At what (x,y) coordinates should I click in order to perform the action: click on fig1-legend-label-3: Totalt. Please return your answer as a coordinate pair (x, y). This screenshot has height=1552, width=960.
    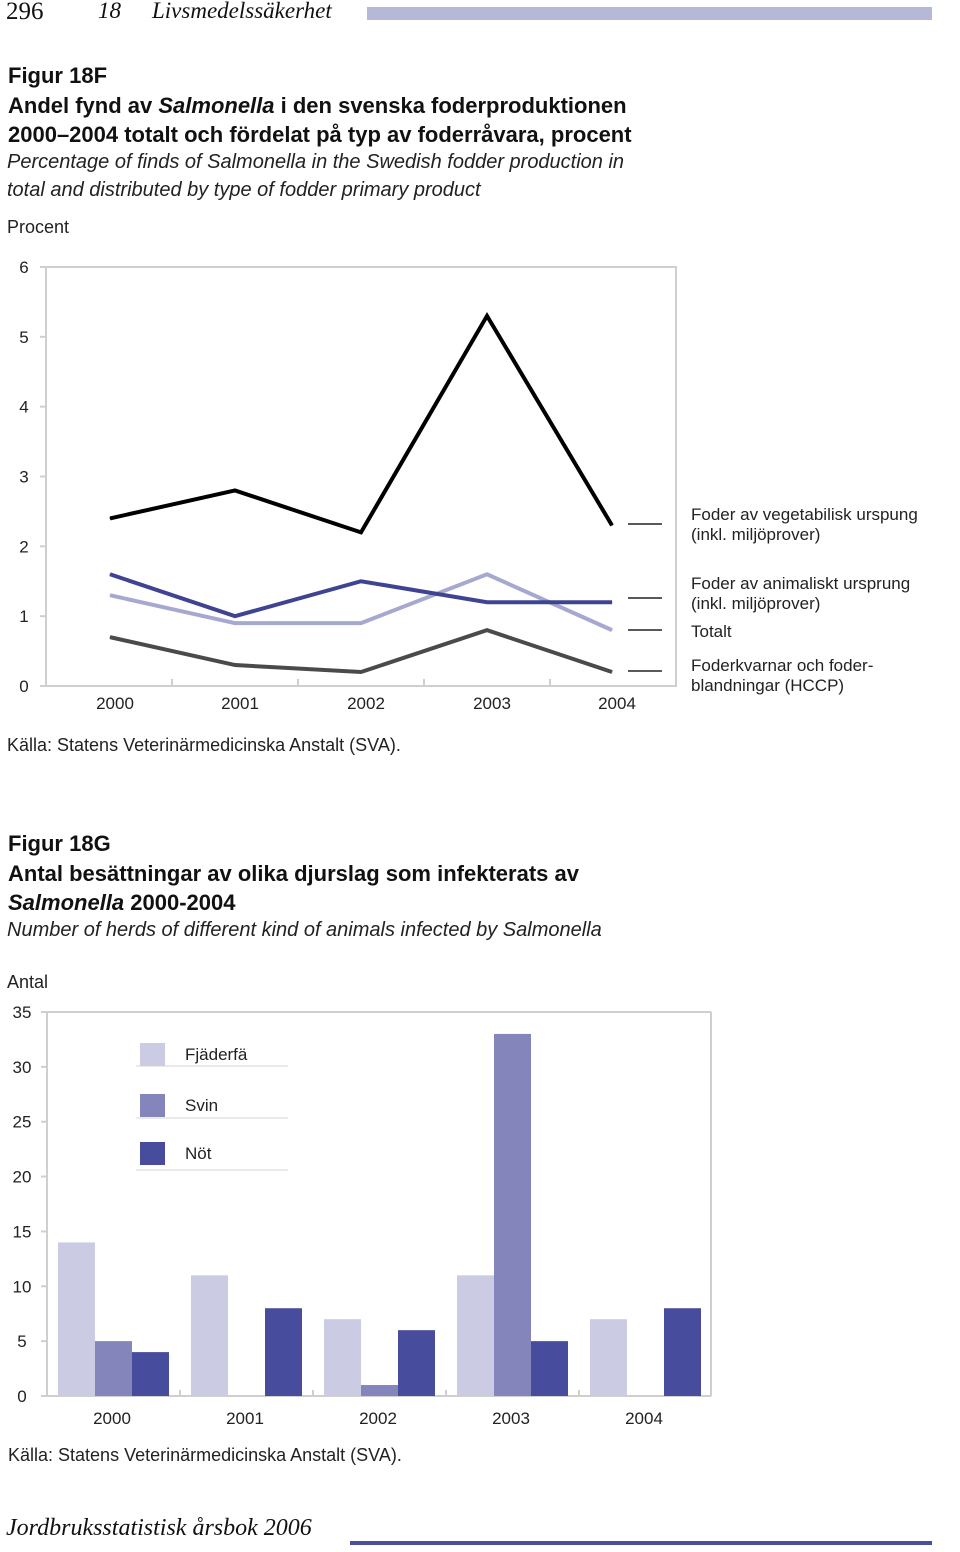
    Looking at the image, I should click on (711, 631).